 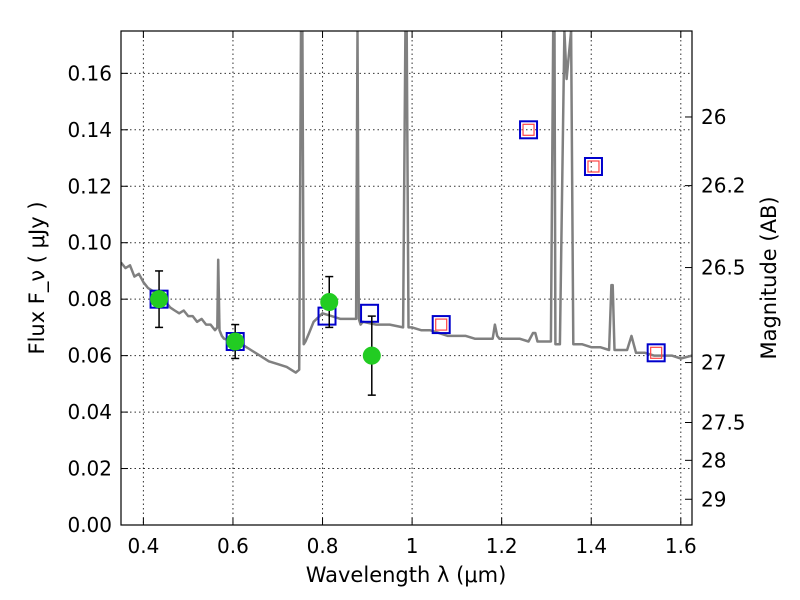 What do you see at coordinates (713, 460) in the screenshot?
I see `y2-tick-label: 28` at bounding box center [713, 460].